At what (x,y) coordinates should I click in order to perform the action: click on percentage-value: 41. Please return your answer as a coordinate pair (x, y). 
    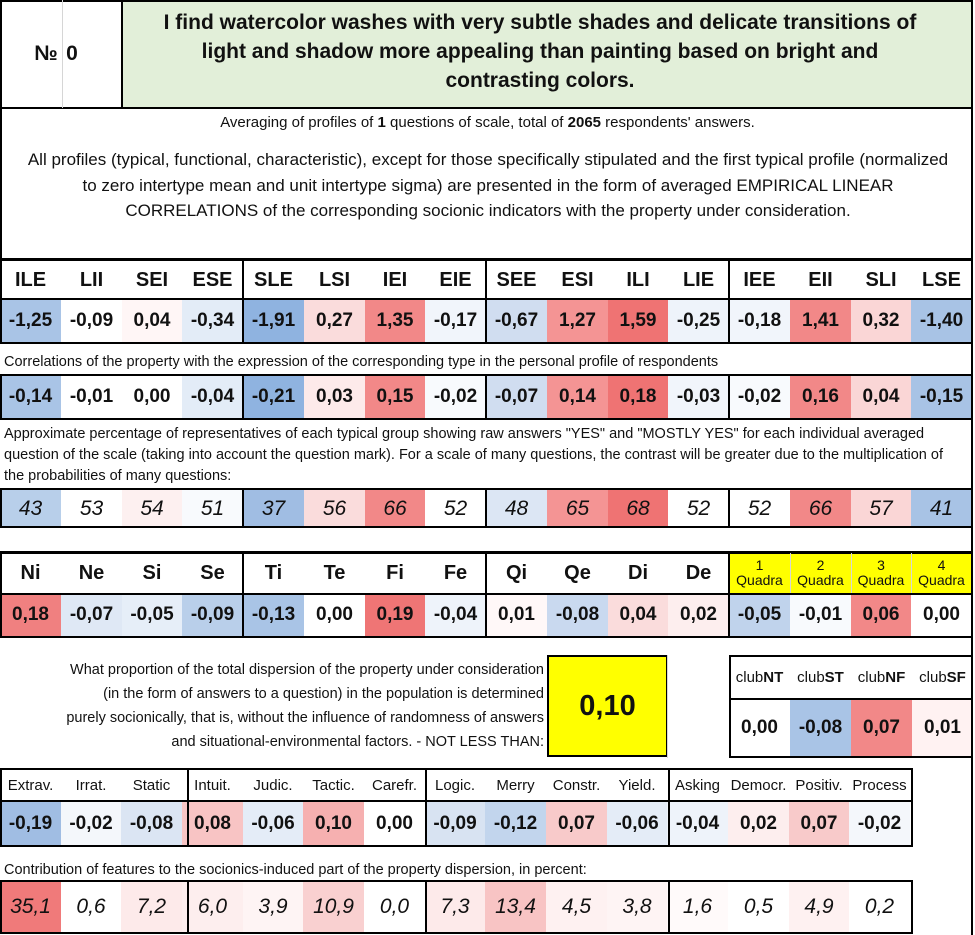
    Looking at the image, I should click on (941, 509).